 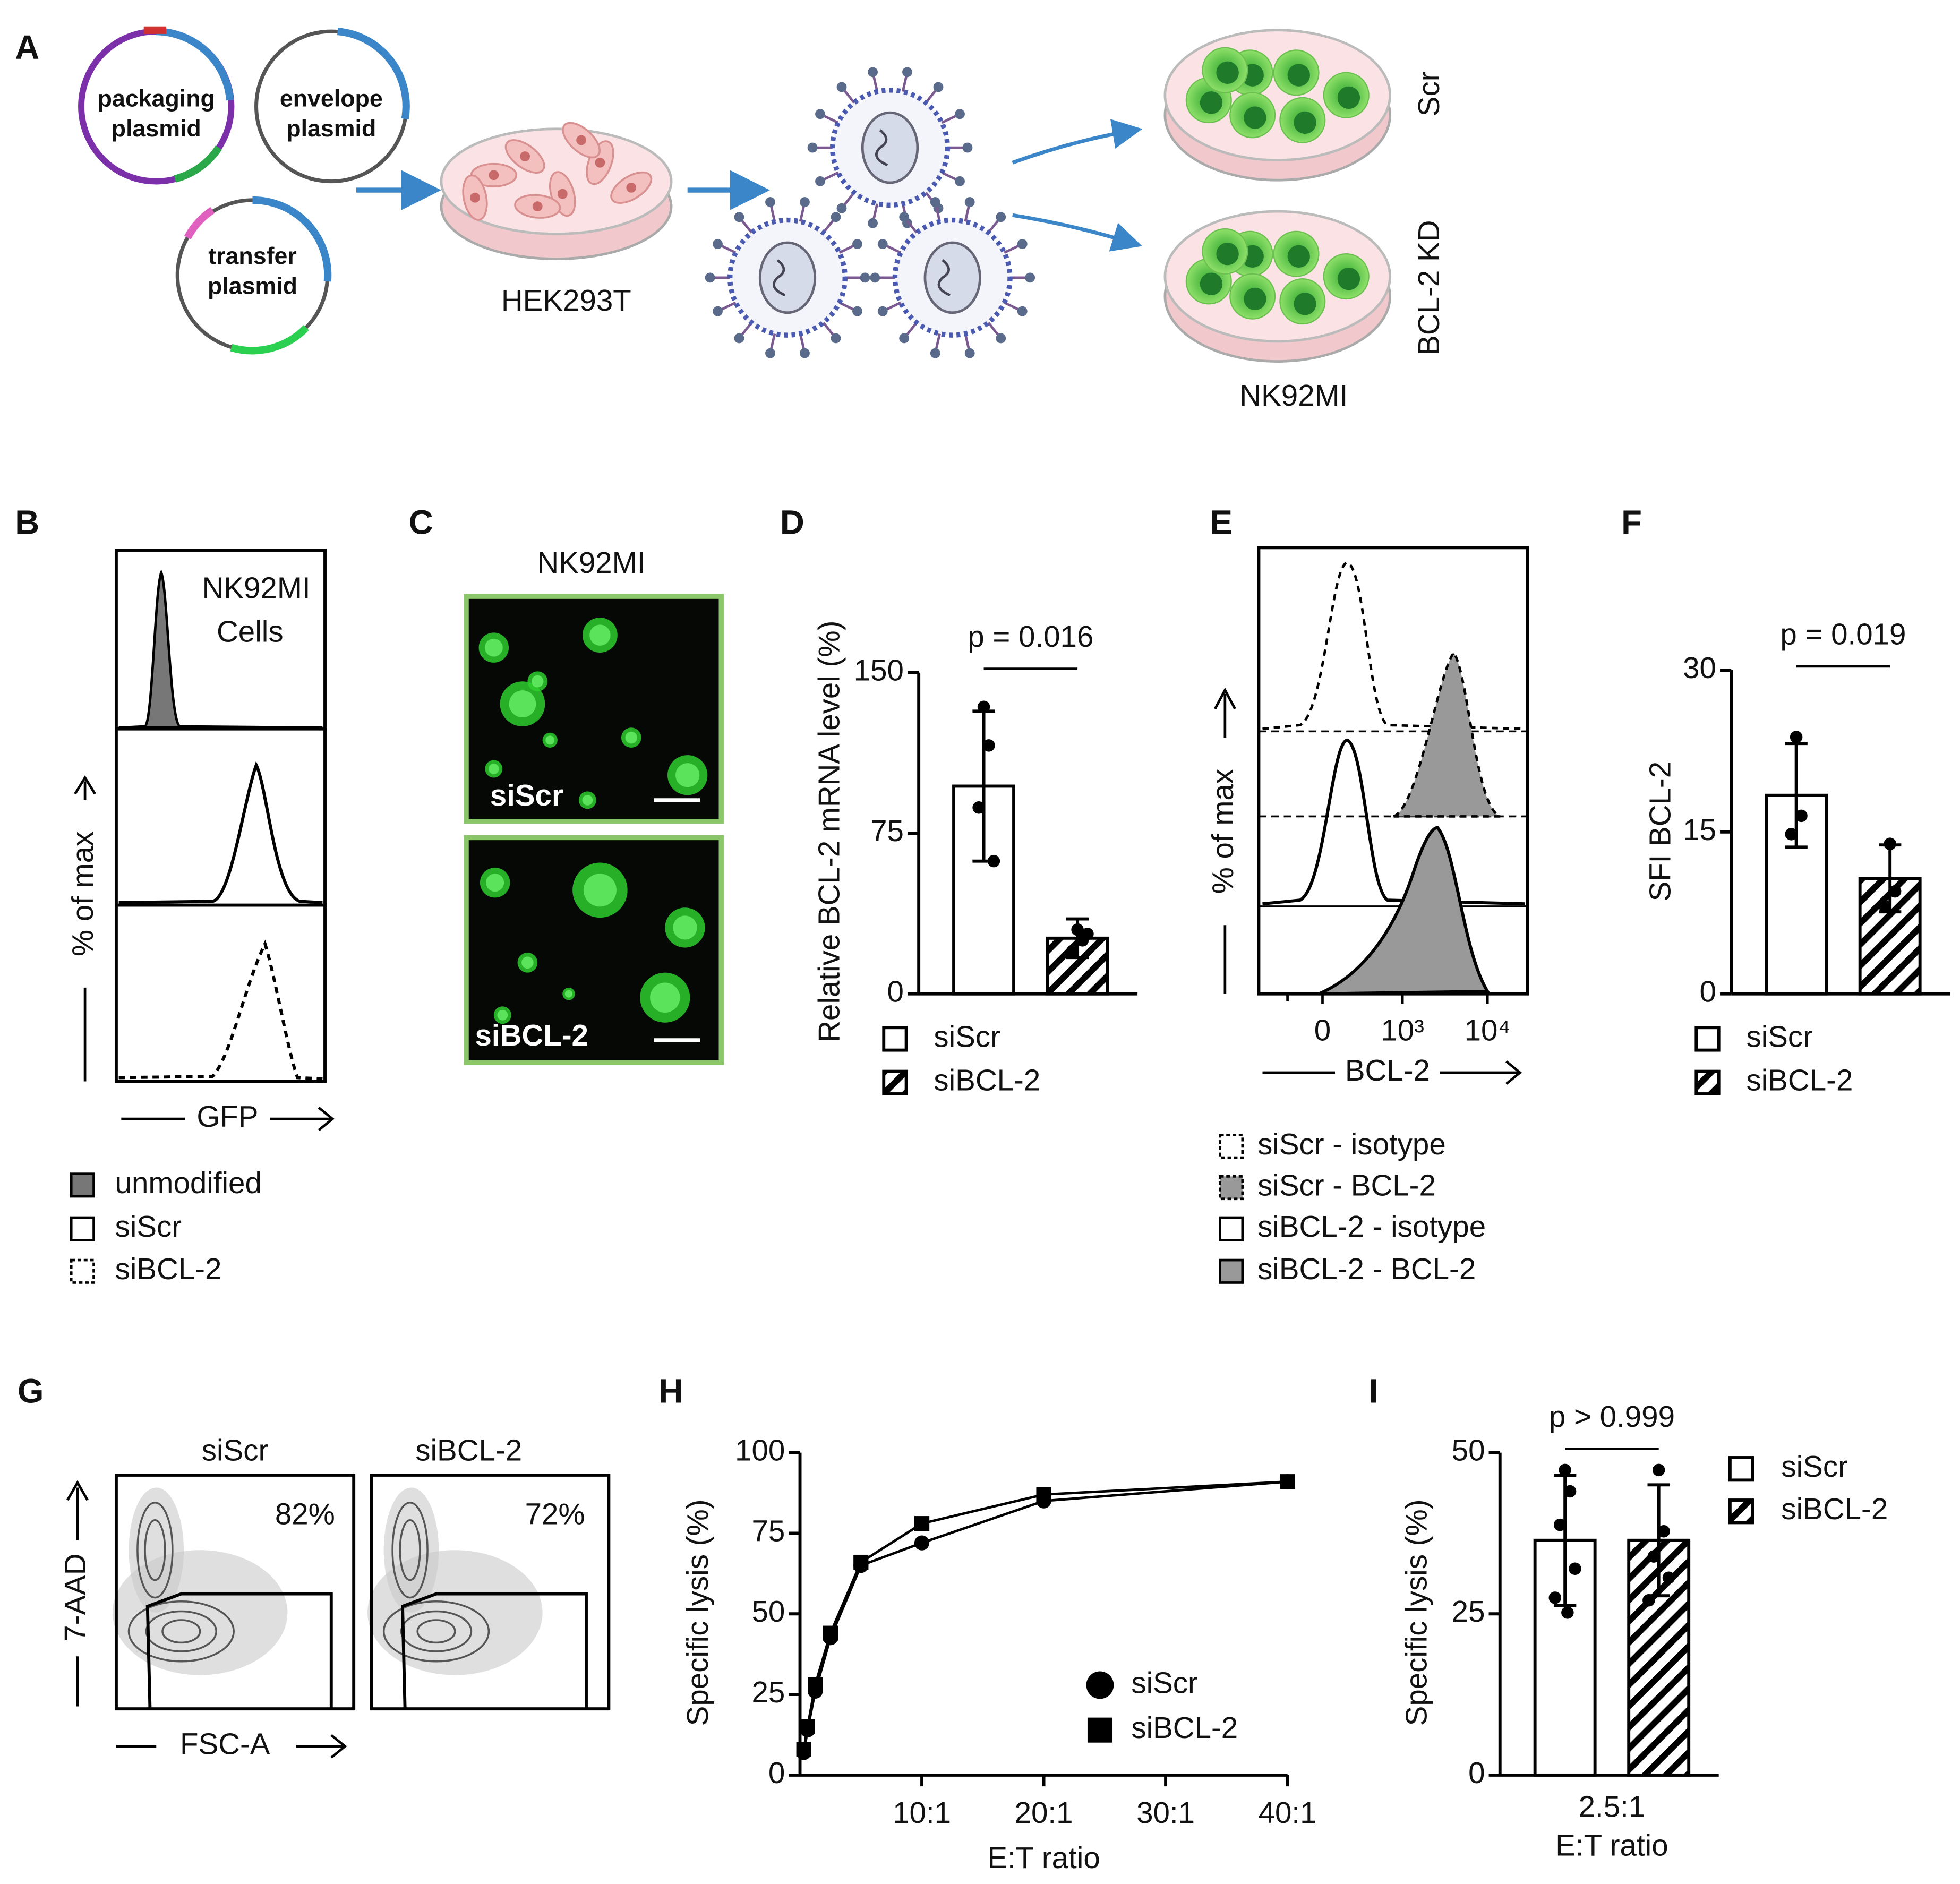 What do you see at coordinates (1387, 1070) in the screenshot?
I see `x-axis-label: BCL-2` at bounding box center [1387, 1070].